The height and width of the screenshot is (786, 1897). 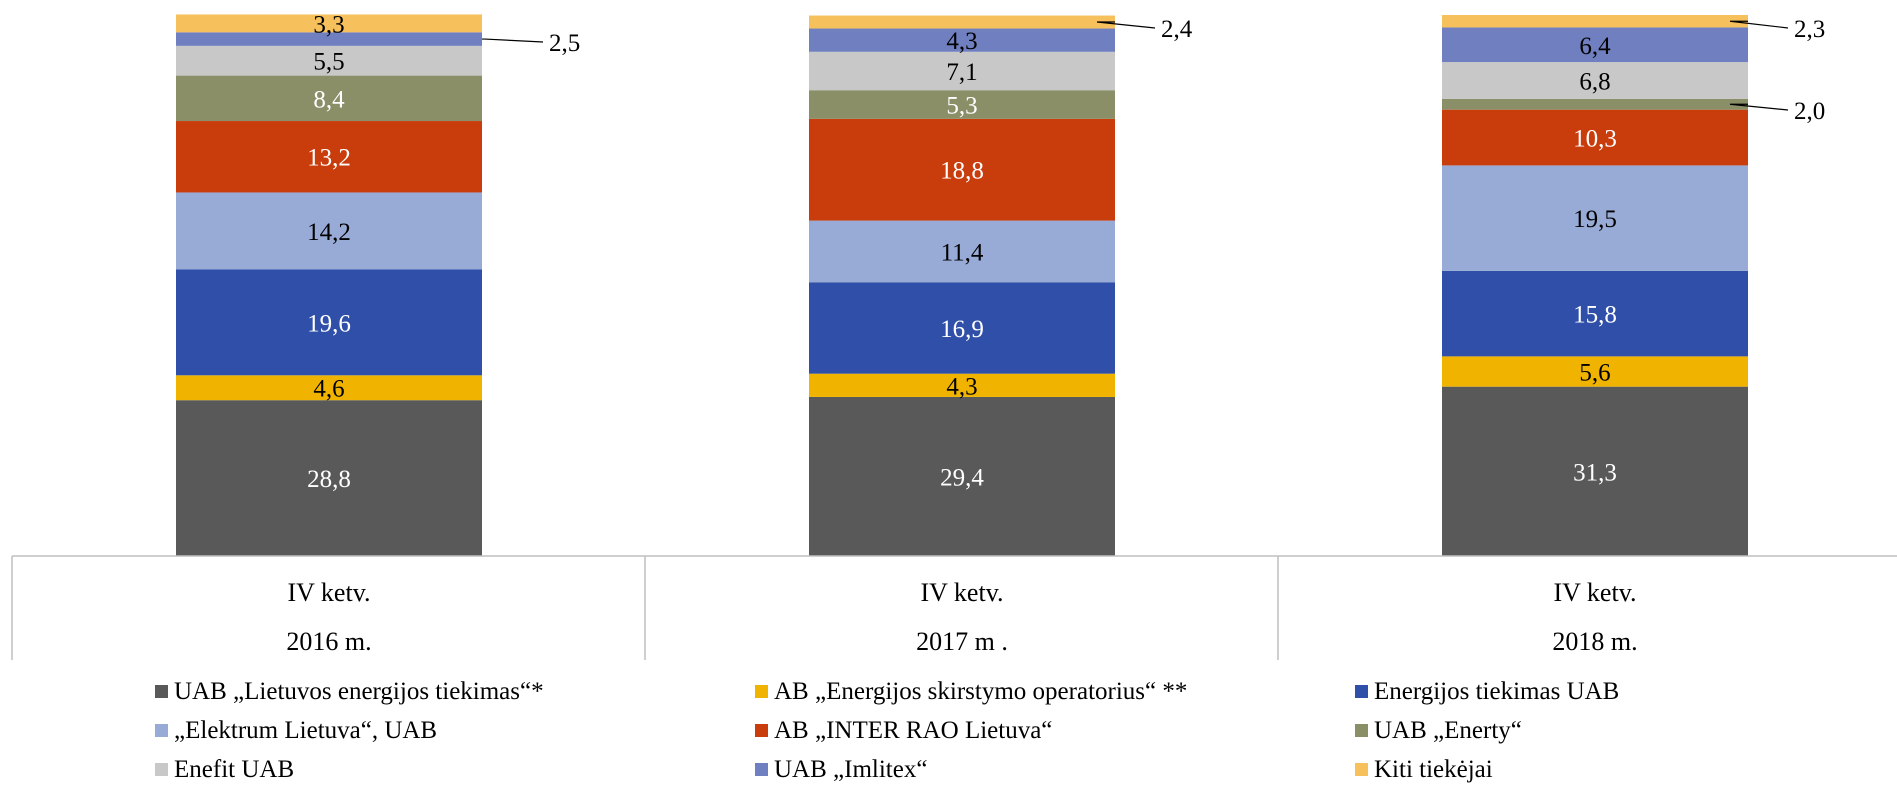 I want to click on data-label: 5,6, so click(x=1594, y=373).